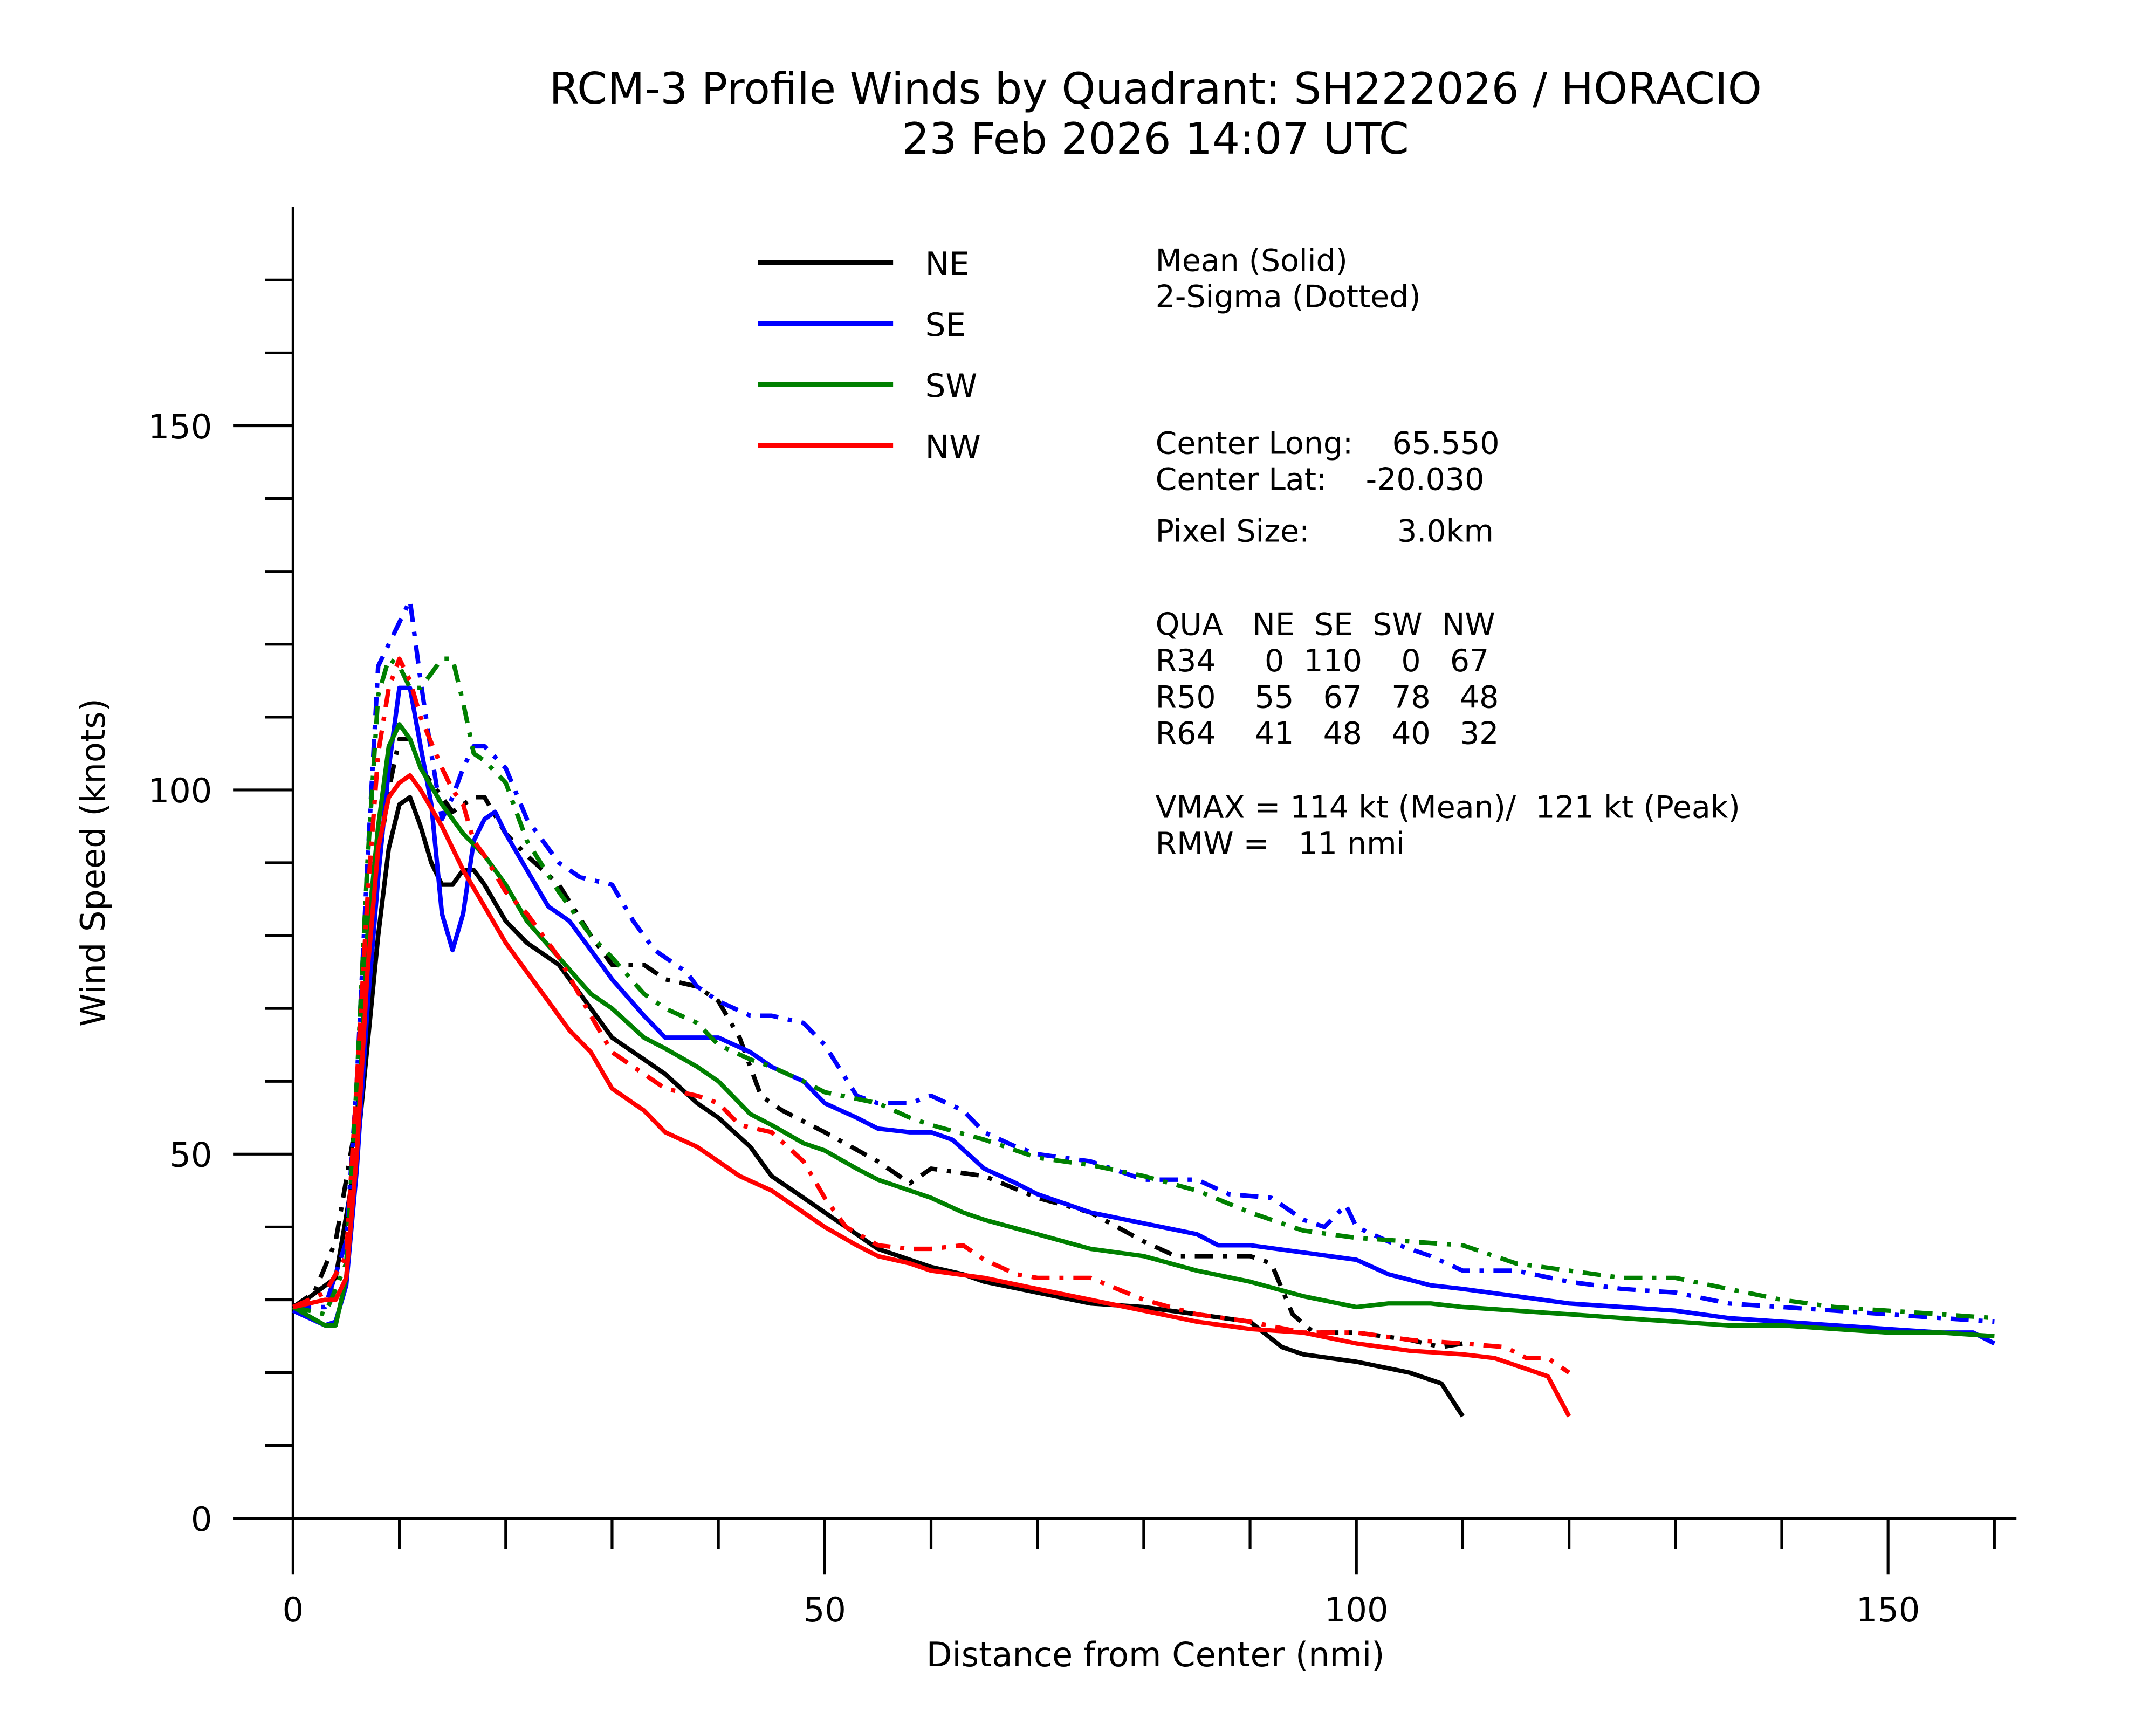  I want to click on y-tick-label: 150, so click(180, 426).